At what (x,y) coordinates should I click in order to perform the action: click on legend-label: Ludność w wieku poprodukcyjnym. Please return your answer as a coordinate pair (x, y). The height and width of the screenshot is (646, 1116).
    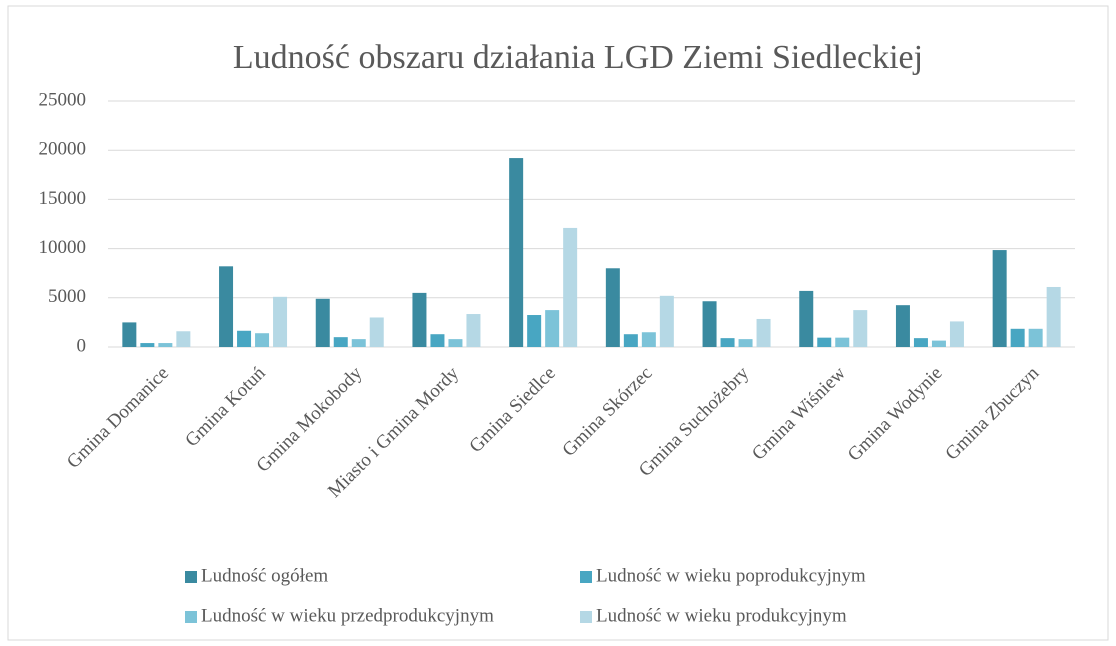
    Looking at the image, I should click on (731, 575).